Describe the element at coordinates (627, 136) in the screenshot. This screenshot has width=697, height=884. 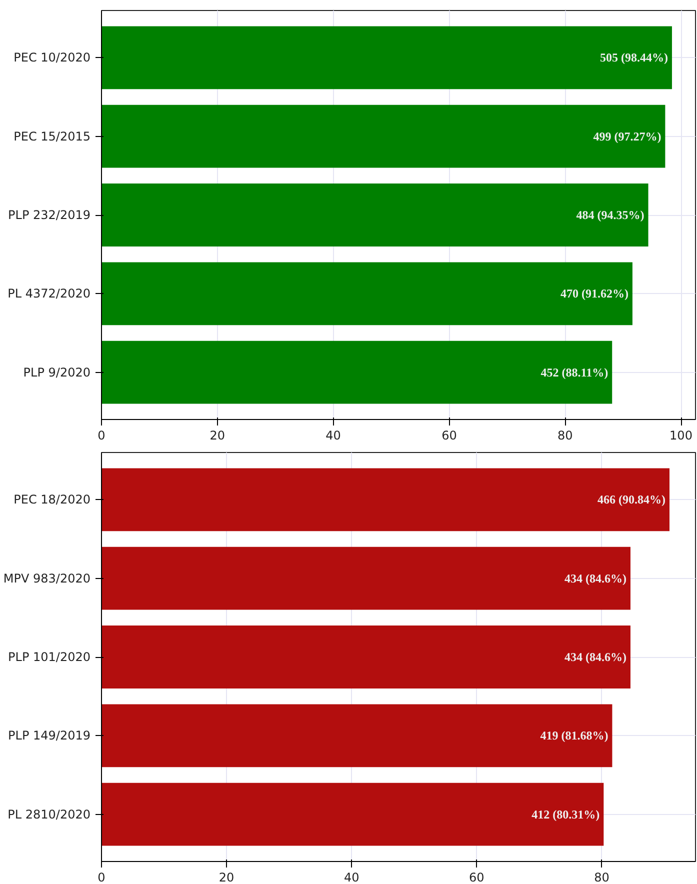
I see `data-label: 499 (97.27%)` at that location.